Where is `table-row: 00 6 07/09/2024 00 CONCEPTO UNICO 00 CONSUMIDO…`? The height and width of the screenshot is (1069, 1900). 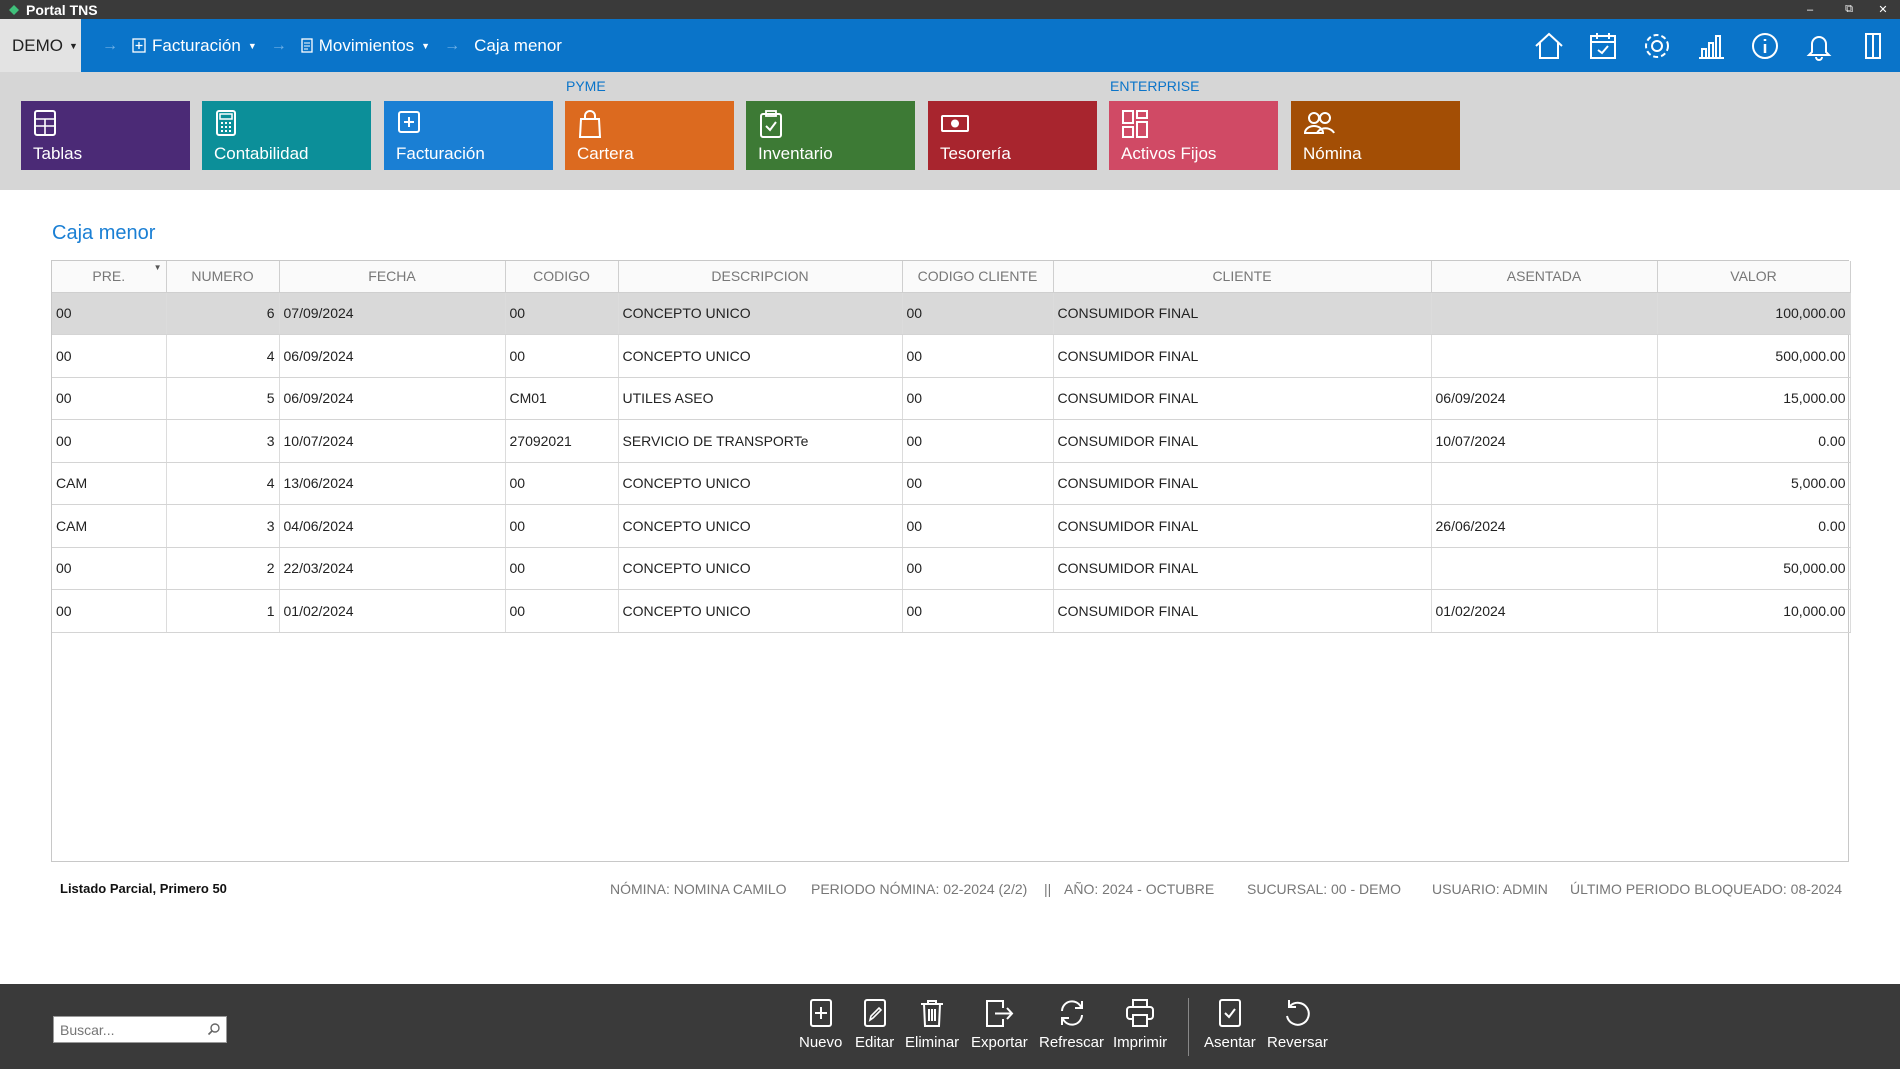 table-row: 00 6 07/09/2024 00 CONCEPTO UNICO 00 CONSUMIDO… is located at coordinates (951, 313).